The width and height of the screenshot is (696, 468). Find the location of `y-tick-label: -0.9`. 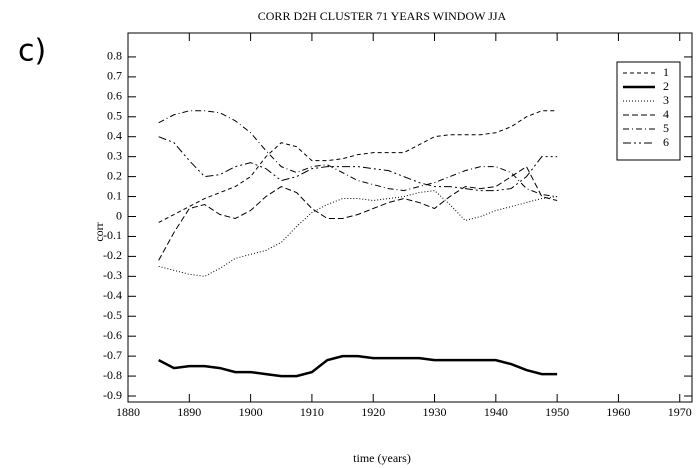

y-tick-label: -0.9 is located at coordinates (112, 395).